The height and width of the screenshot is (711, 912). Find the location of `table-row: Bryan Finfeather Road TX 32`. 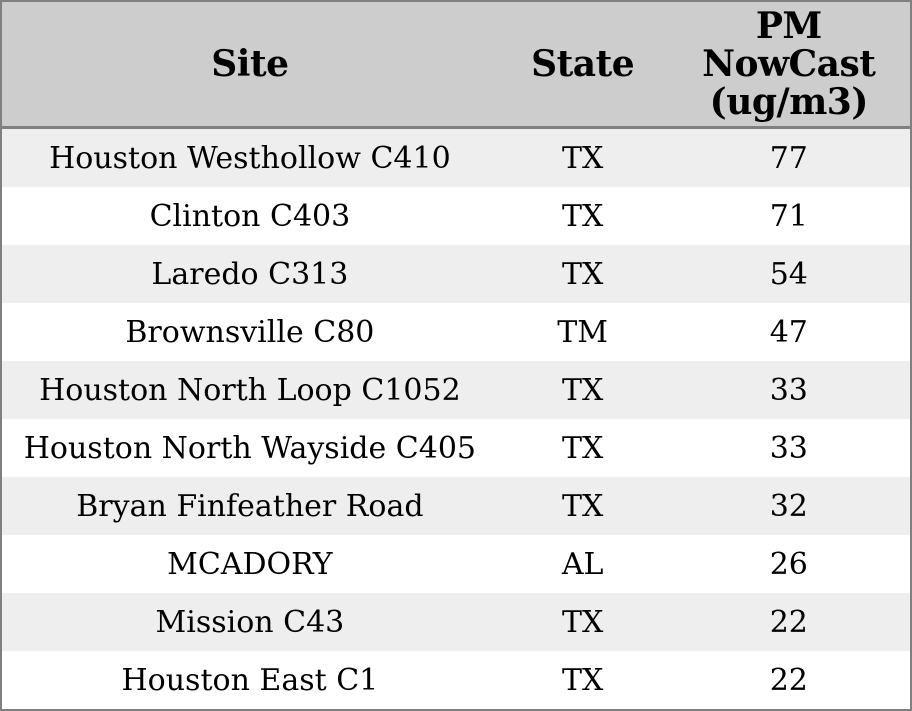

table-row: Bryan Finfeather Road TX 32 is located at coordinates (456, 506).